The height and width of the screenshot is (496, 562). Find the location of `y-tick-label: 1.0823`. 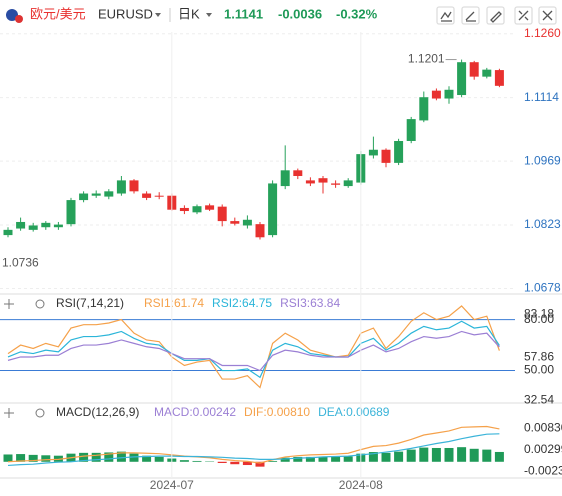

y-tick-label: 1.0823 is located at coordinates (542, 224).